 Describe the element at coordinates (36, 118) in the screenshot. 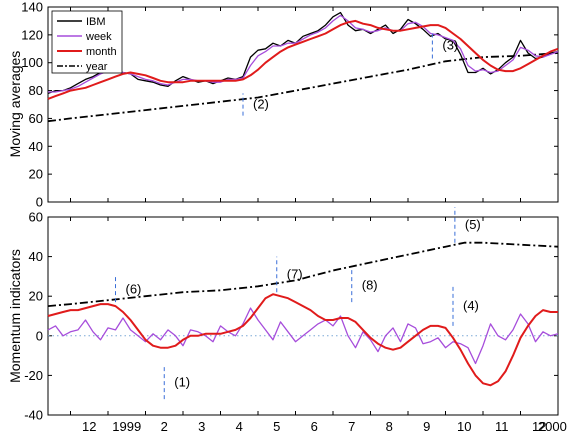

I see `top-ytick-label: 60` at that location.